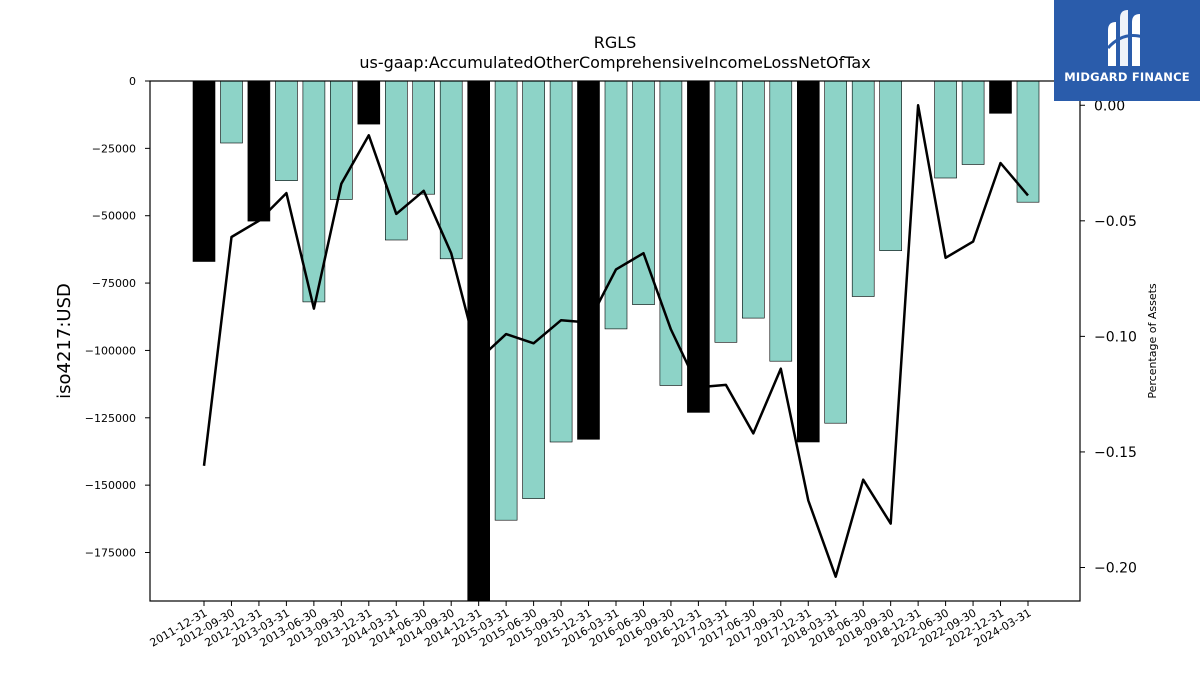  I want to click on y2-axis-label: Percentage of Assets, so click(1152, 341).